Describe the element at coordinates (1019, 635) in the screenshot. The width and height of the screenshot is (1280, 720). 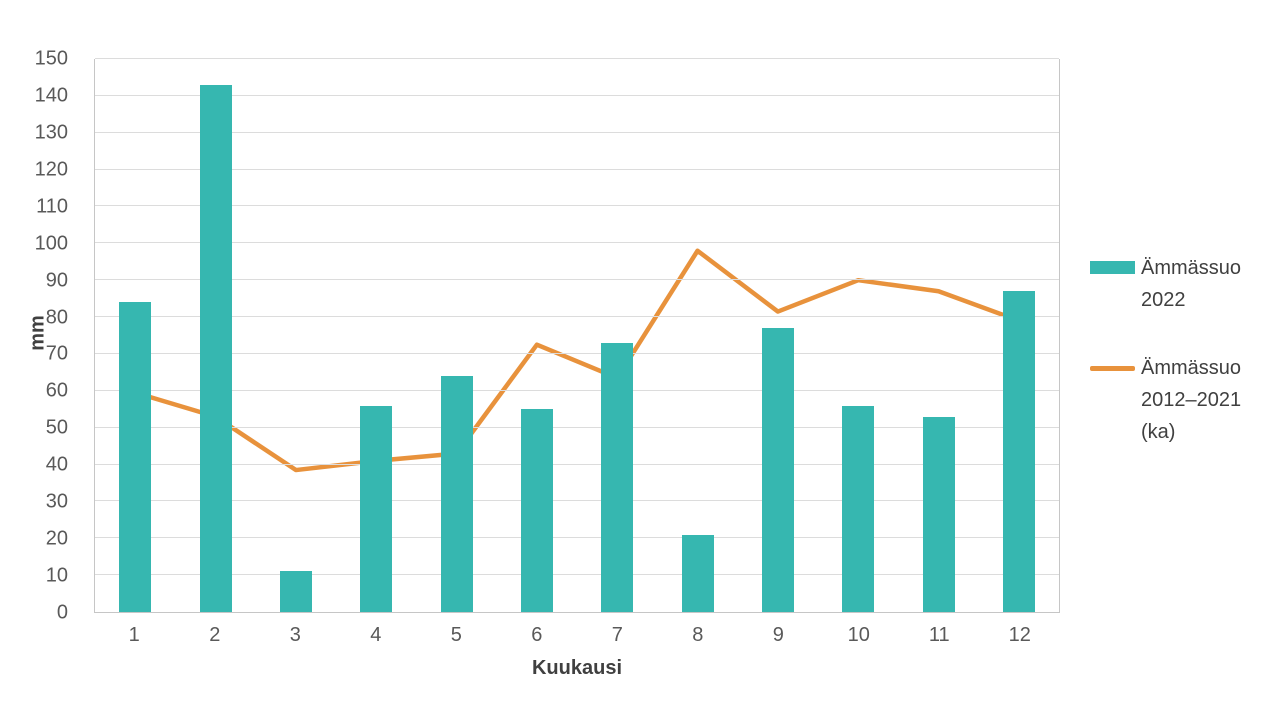
I see `x-axis-tick-label: 12` at that location.